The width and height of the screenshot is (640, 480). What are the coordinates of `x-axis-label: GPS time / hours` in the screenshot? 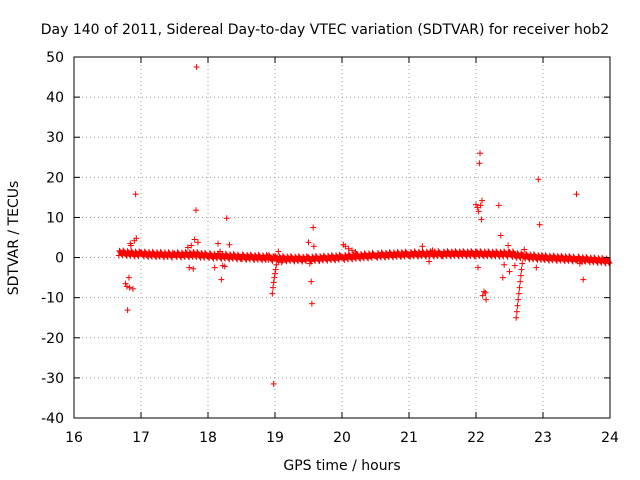 It's located at (341, 466).